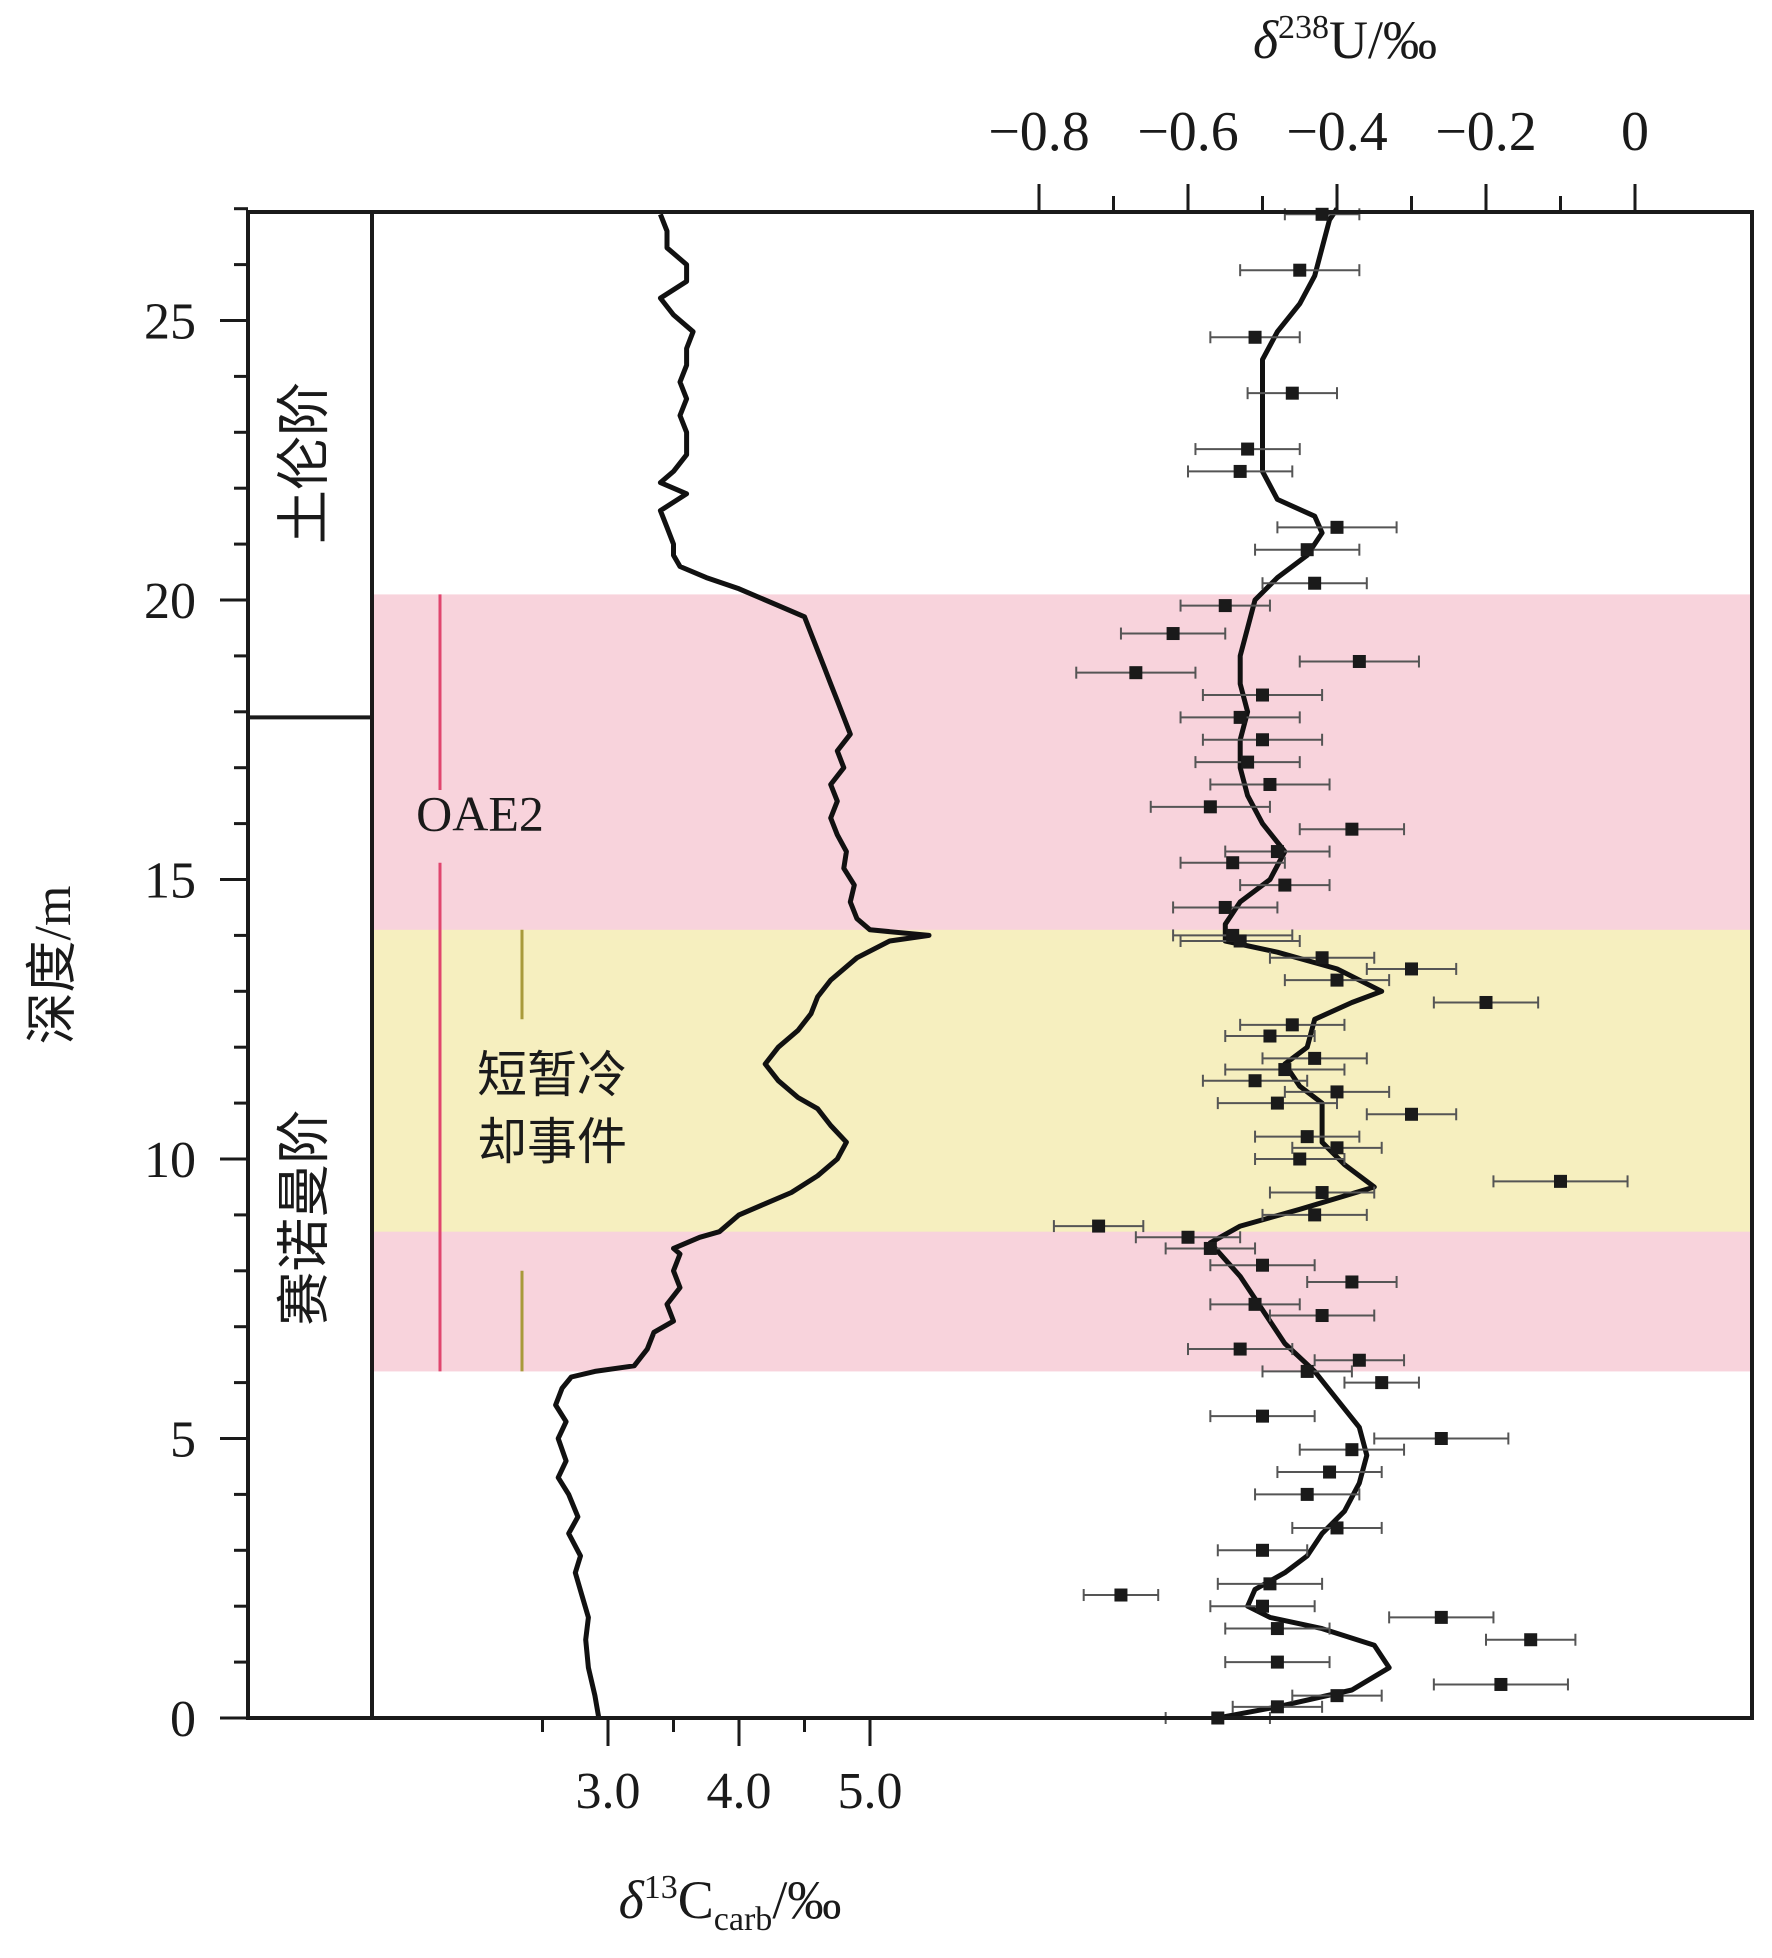 The image size is (1772, 1958). What do you see at coordinates (552, 1142) in the screenshot?
I see `cooling-label-line2: 却事件` at bounding box center [552, 1142].